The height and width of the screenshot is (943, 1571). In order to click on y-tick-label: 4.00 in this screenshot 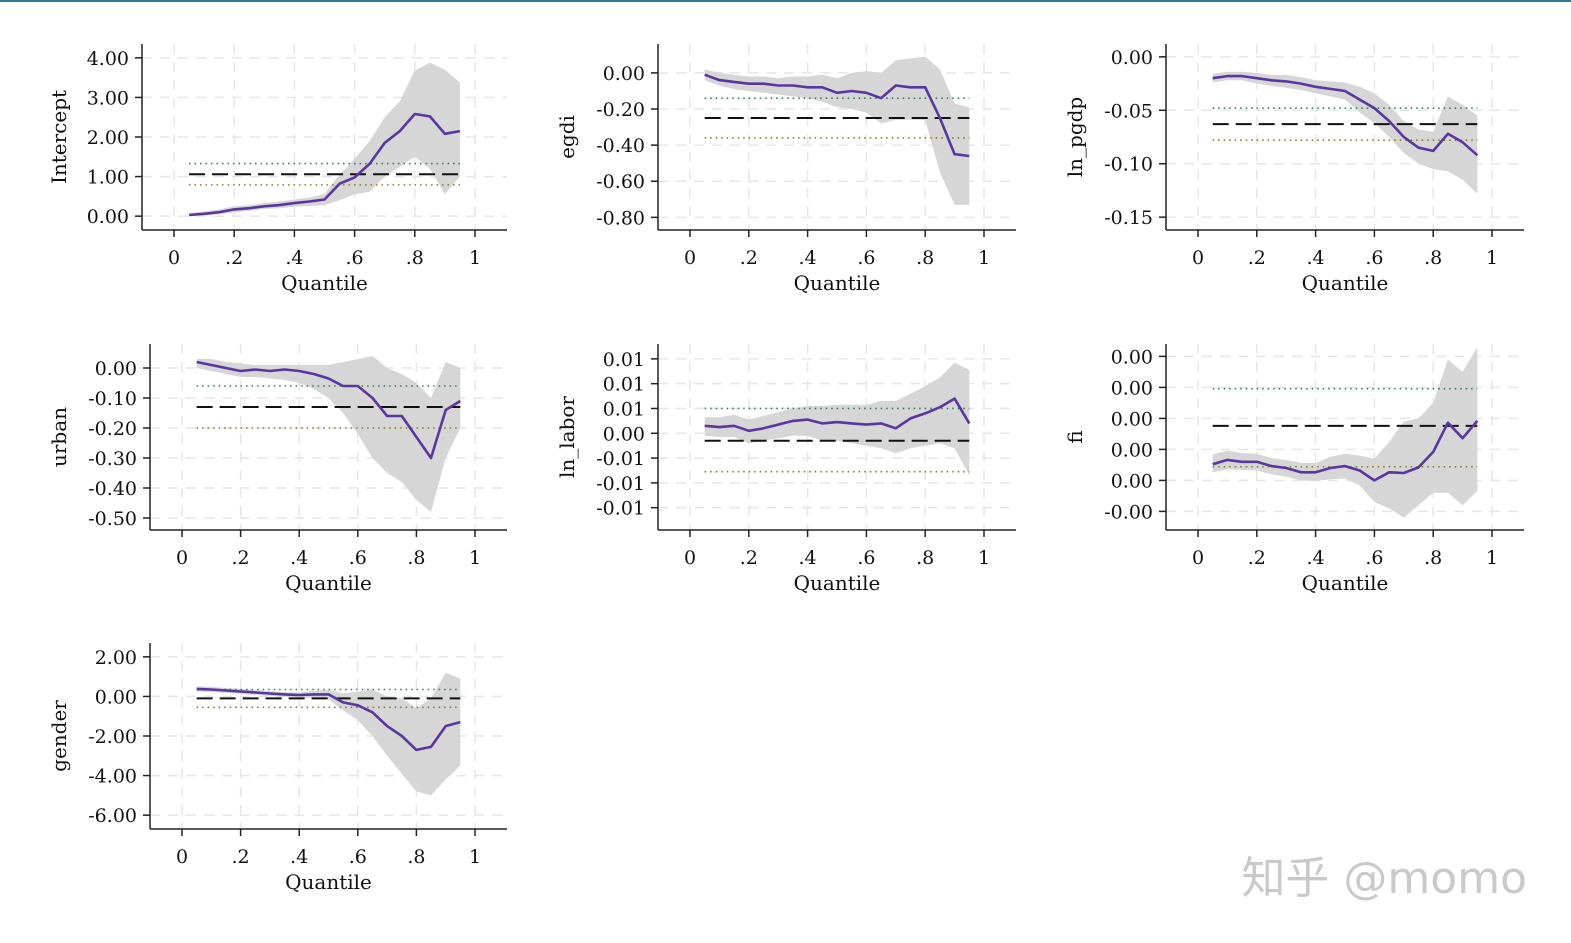, I will do `click(108, 59)`.